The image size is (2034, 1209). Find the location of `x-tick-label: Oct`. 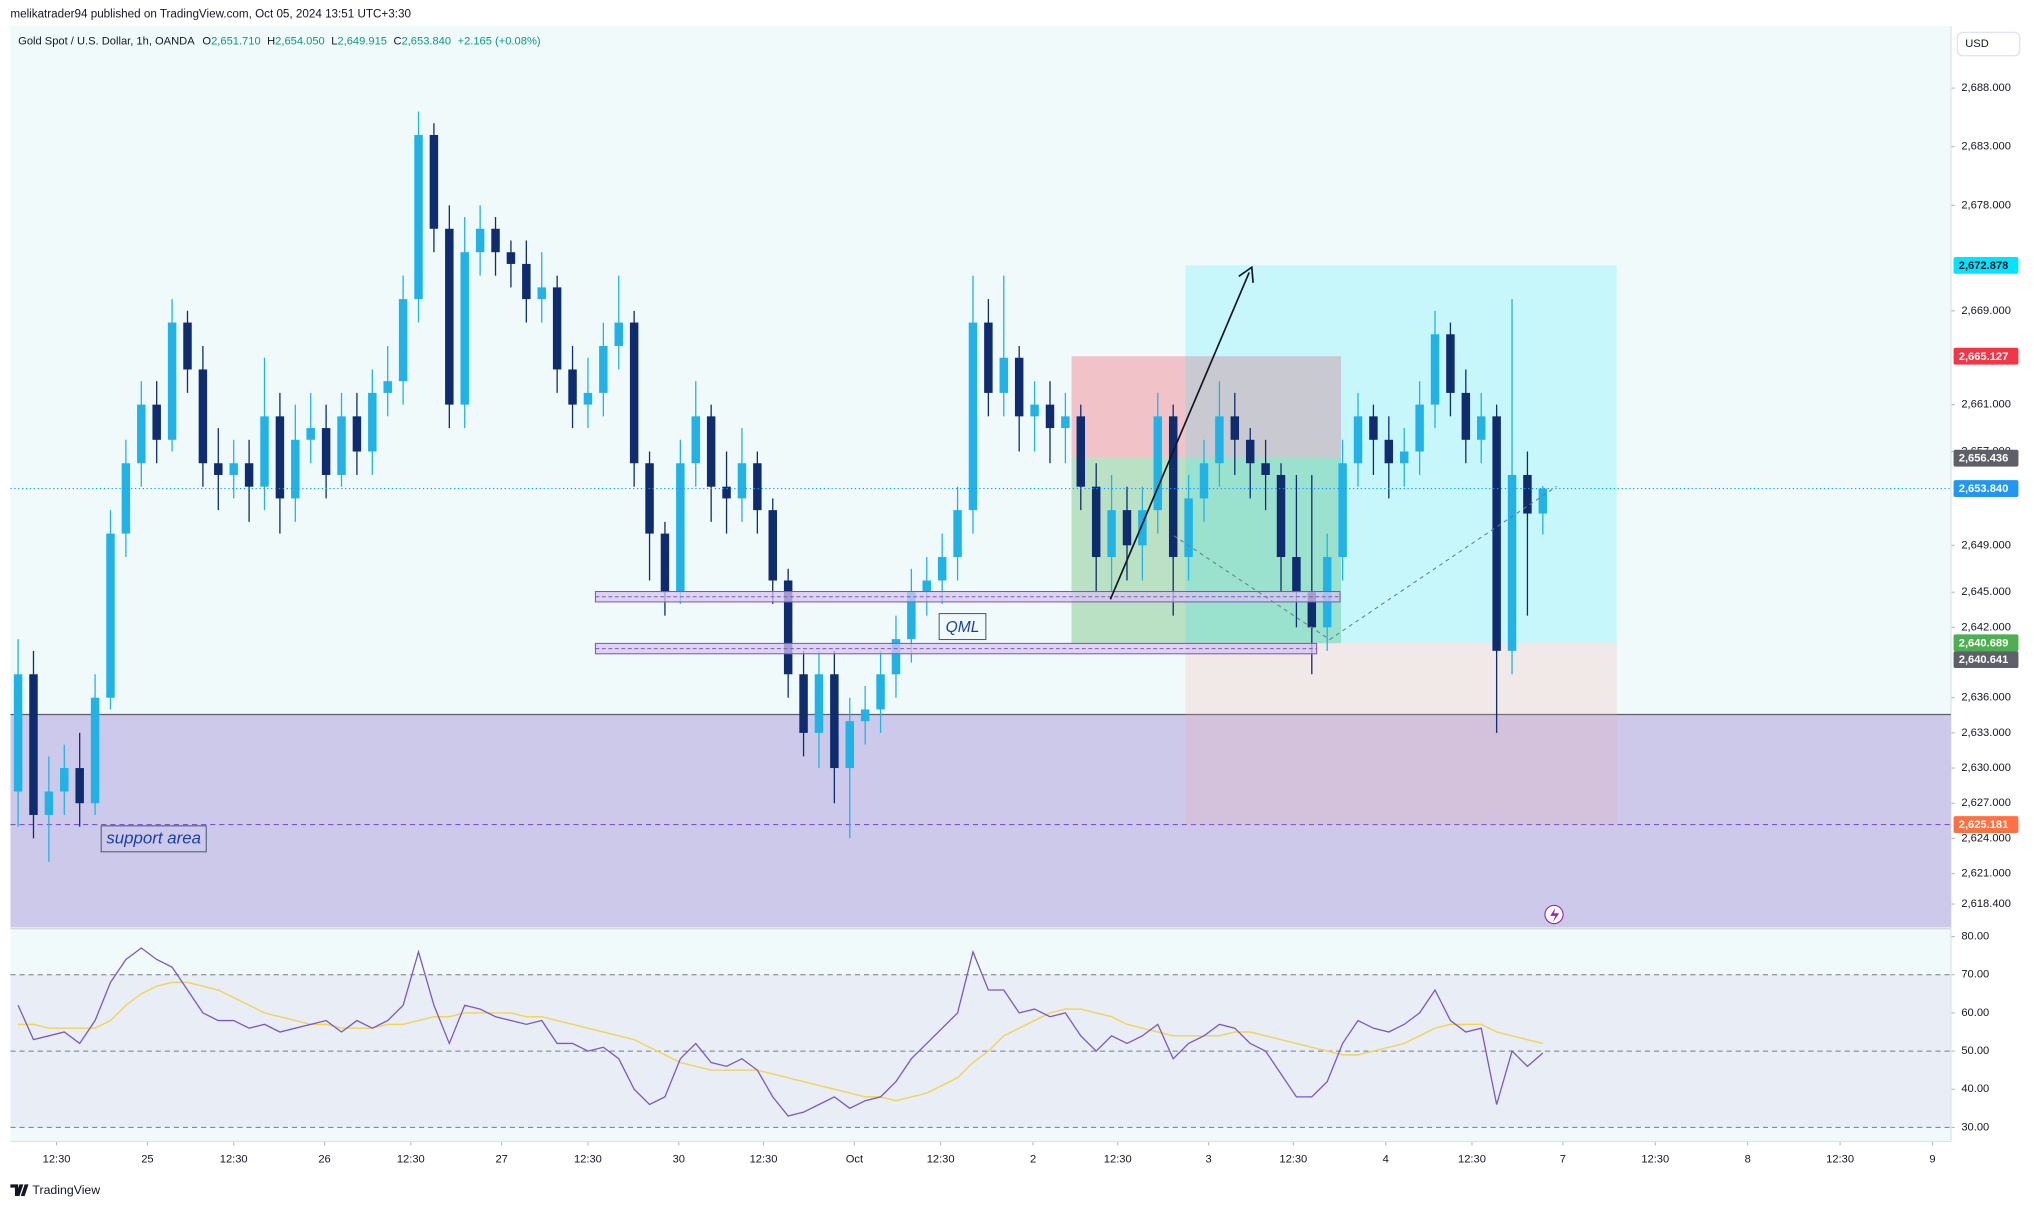

x-tick-label: Oct is located at coordinates (855, 1160).